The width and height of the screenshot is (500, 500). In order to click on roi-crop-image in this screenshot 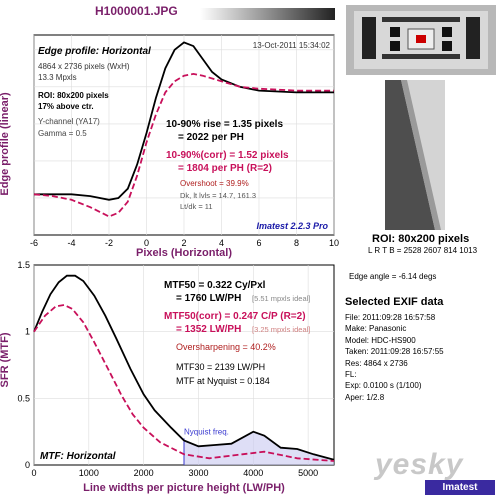, I will do `click(415, 155)`.